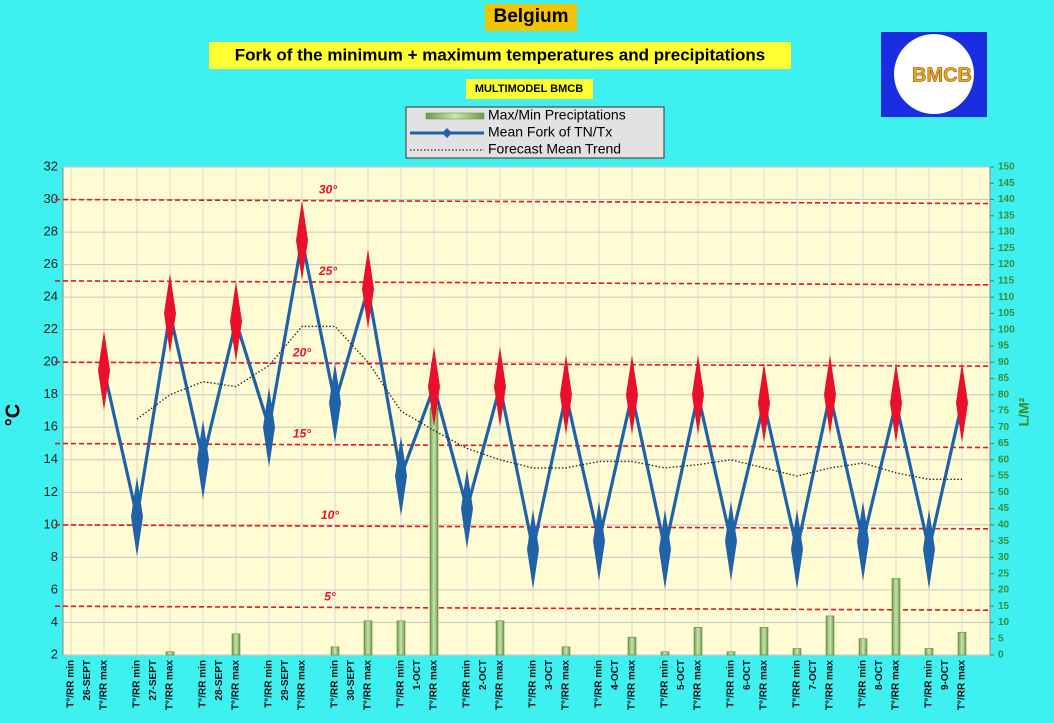 This screenshot has width=1054, height=723. I want to click on y2-tick-label: 70, so click(1004, 427).